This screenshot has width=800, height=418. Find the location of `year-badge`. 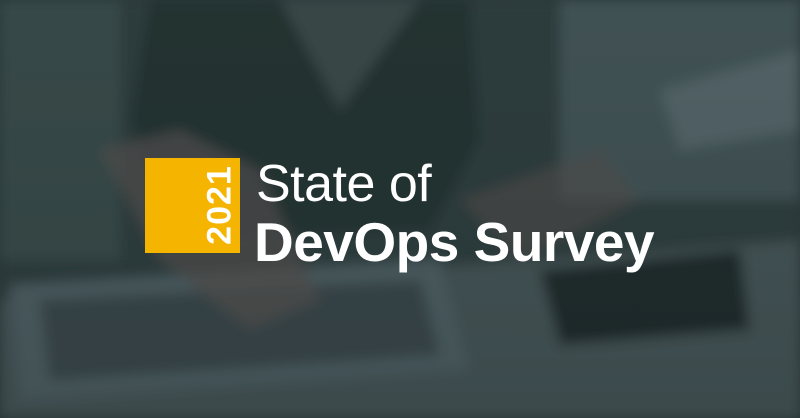

year-badge is located at coordinates (192, 205).